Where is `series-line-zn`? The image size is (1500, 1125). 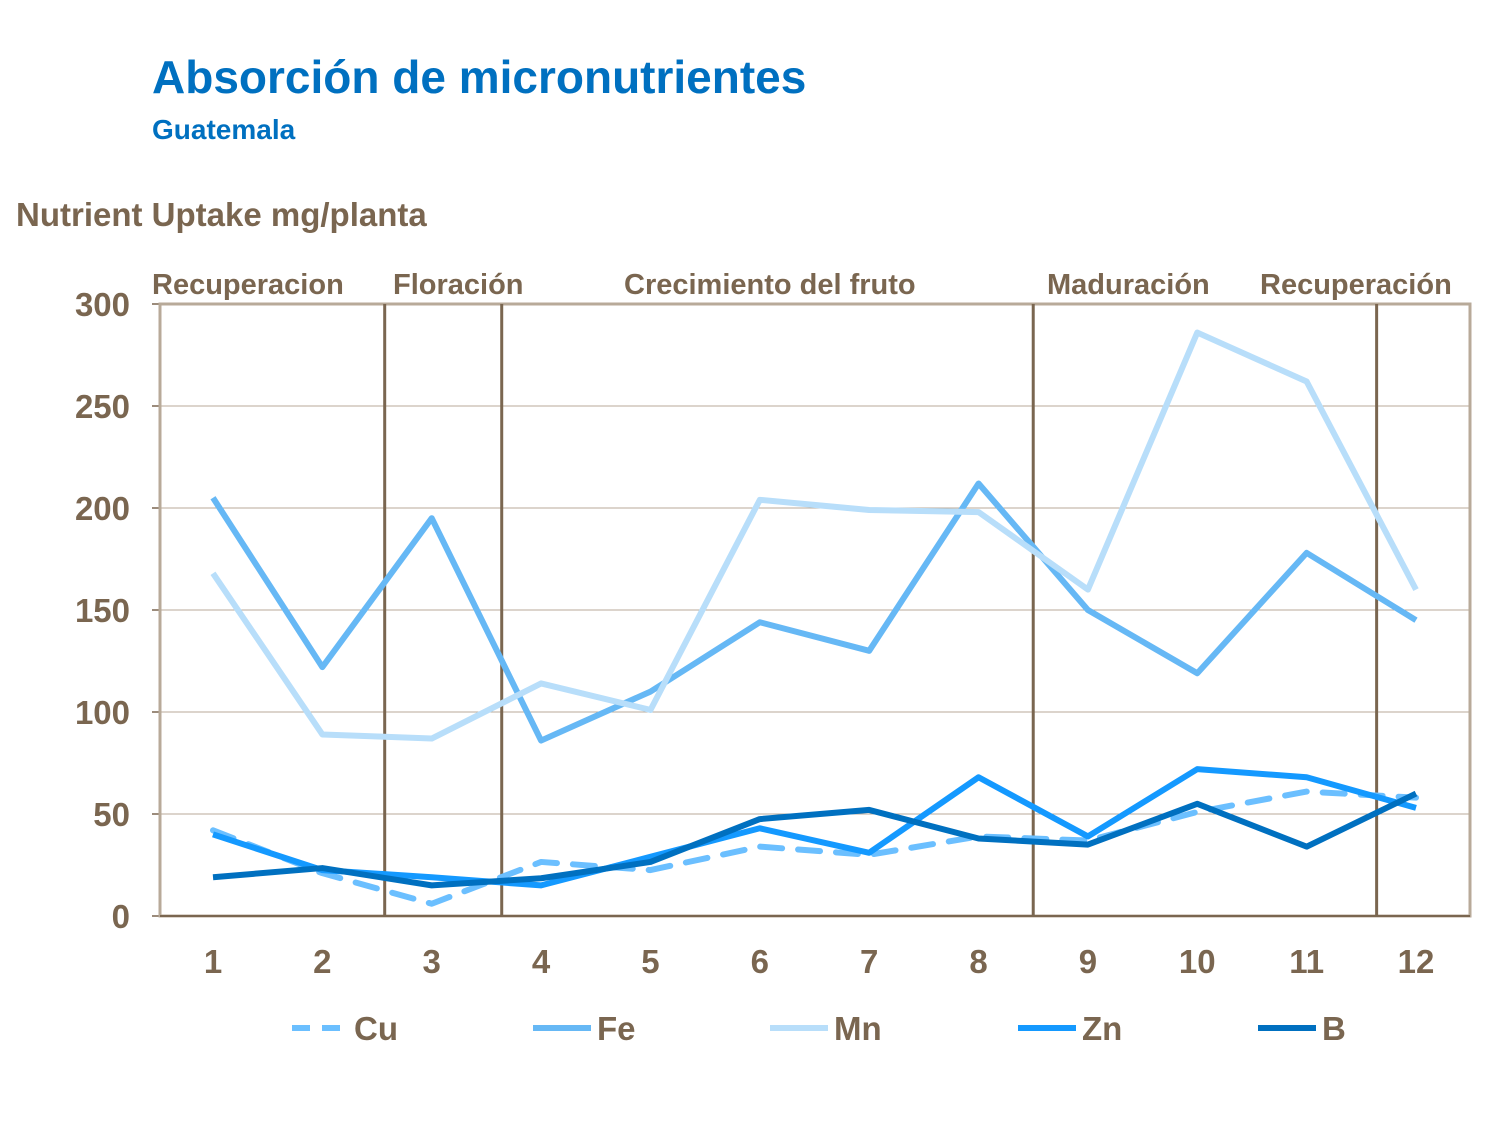 series-line-zn is located at coordinates (814, 827).